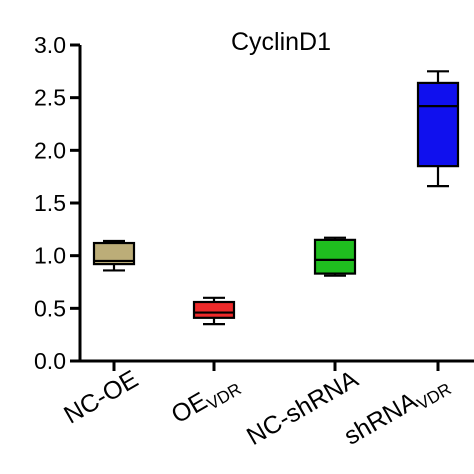 The height and width of the screenshot is (474, 474). Describe the element at coordinates (380, 419) in the screenshot. I see `category-label-main: shRNA` at that location.